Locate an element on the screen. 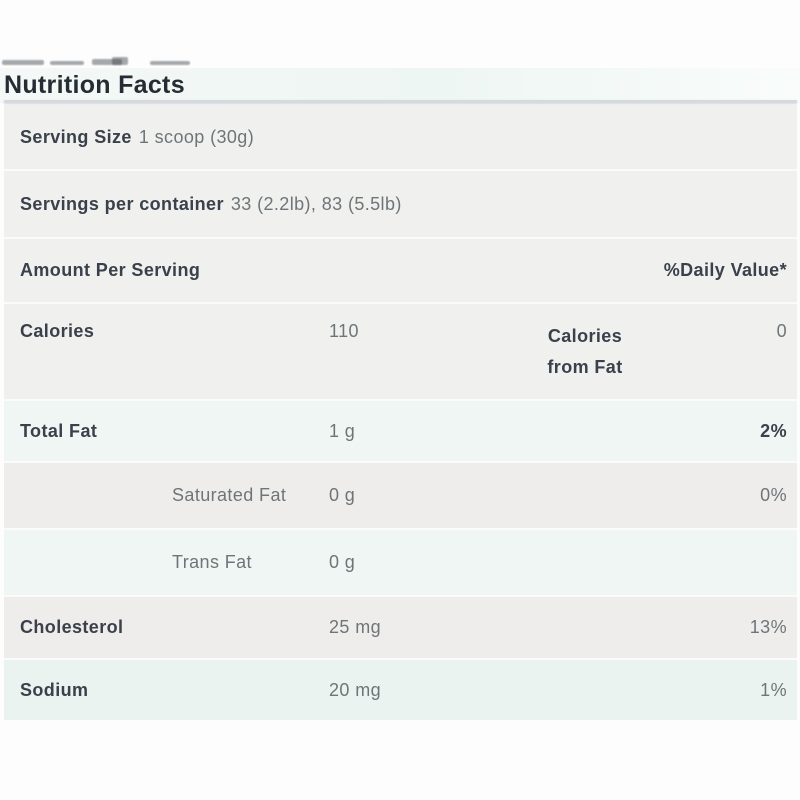 The width and height of the screenshot is (800, 800). table-row: Amount Per Serving %Daily Value* is located at coordinates (400, 270).